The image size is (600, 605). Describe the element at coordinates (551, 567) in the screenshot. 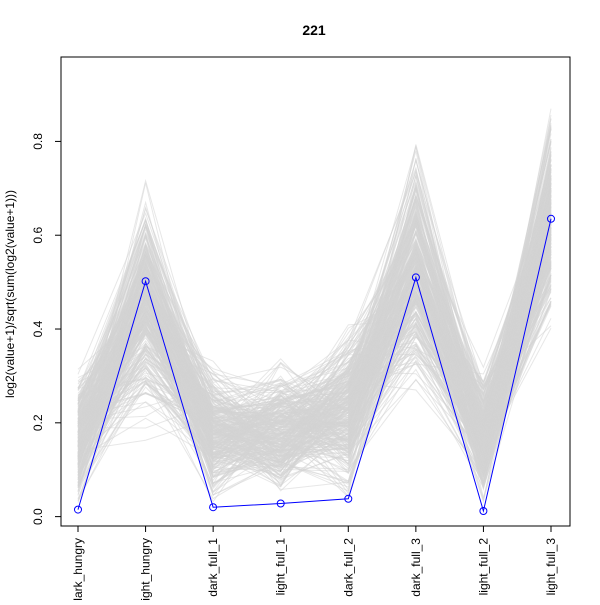

I see `x-tick-label: light_full_3` at that location.